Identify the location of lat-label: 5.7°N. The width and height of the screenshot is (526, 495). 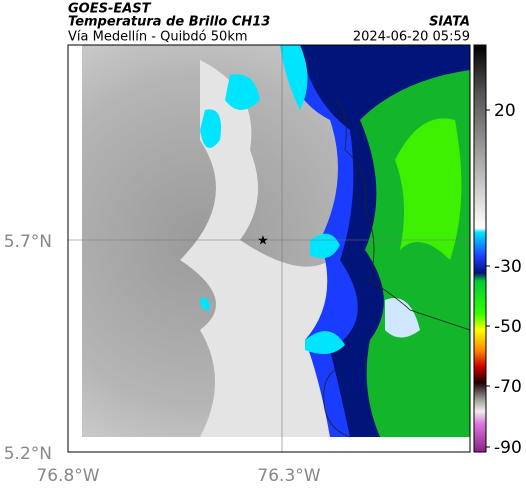
(28, 242).